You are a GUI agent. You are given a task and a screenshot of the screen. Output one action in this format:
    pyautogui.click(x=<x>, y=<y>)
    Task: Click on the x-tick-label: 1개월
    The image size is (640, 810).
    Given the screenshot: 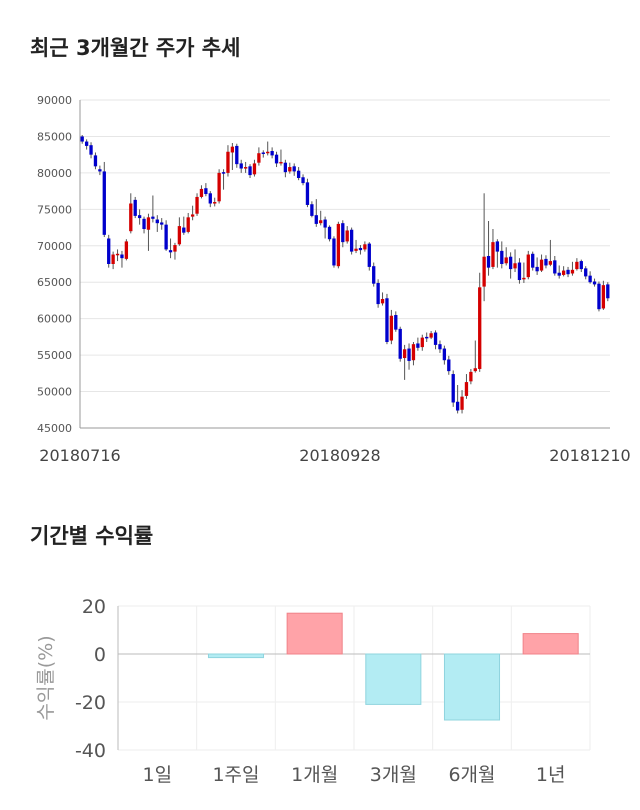 What is the action you would take?
    pyautogui.click(x=314, y=775)
    